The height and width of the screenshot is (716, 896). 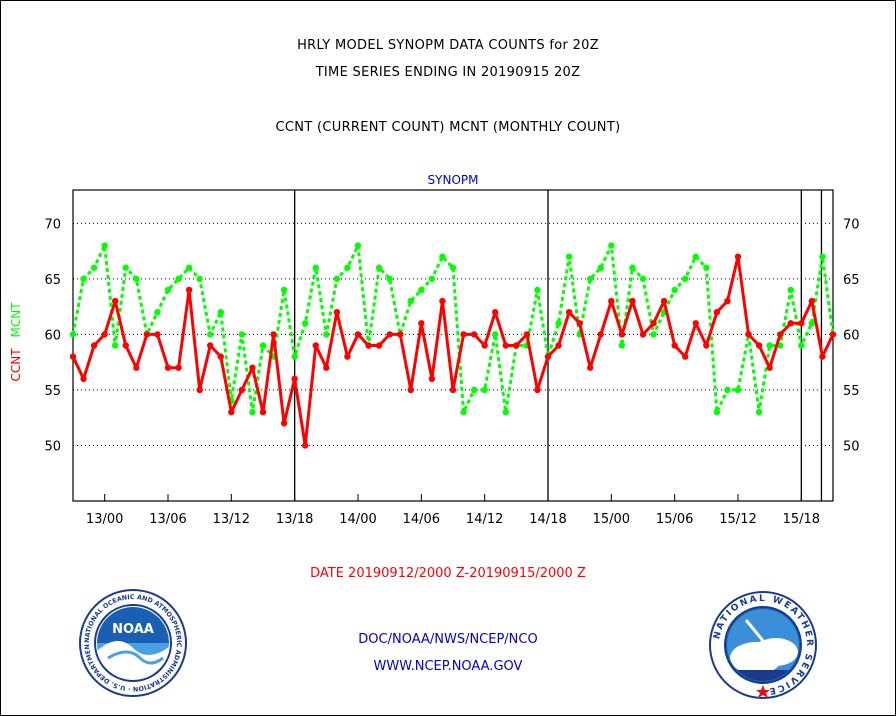 What do you see at coordinates (294, 519) in the screenshot?
I see `x-tick-label: 13/18` at bounding box center [294, 519].